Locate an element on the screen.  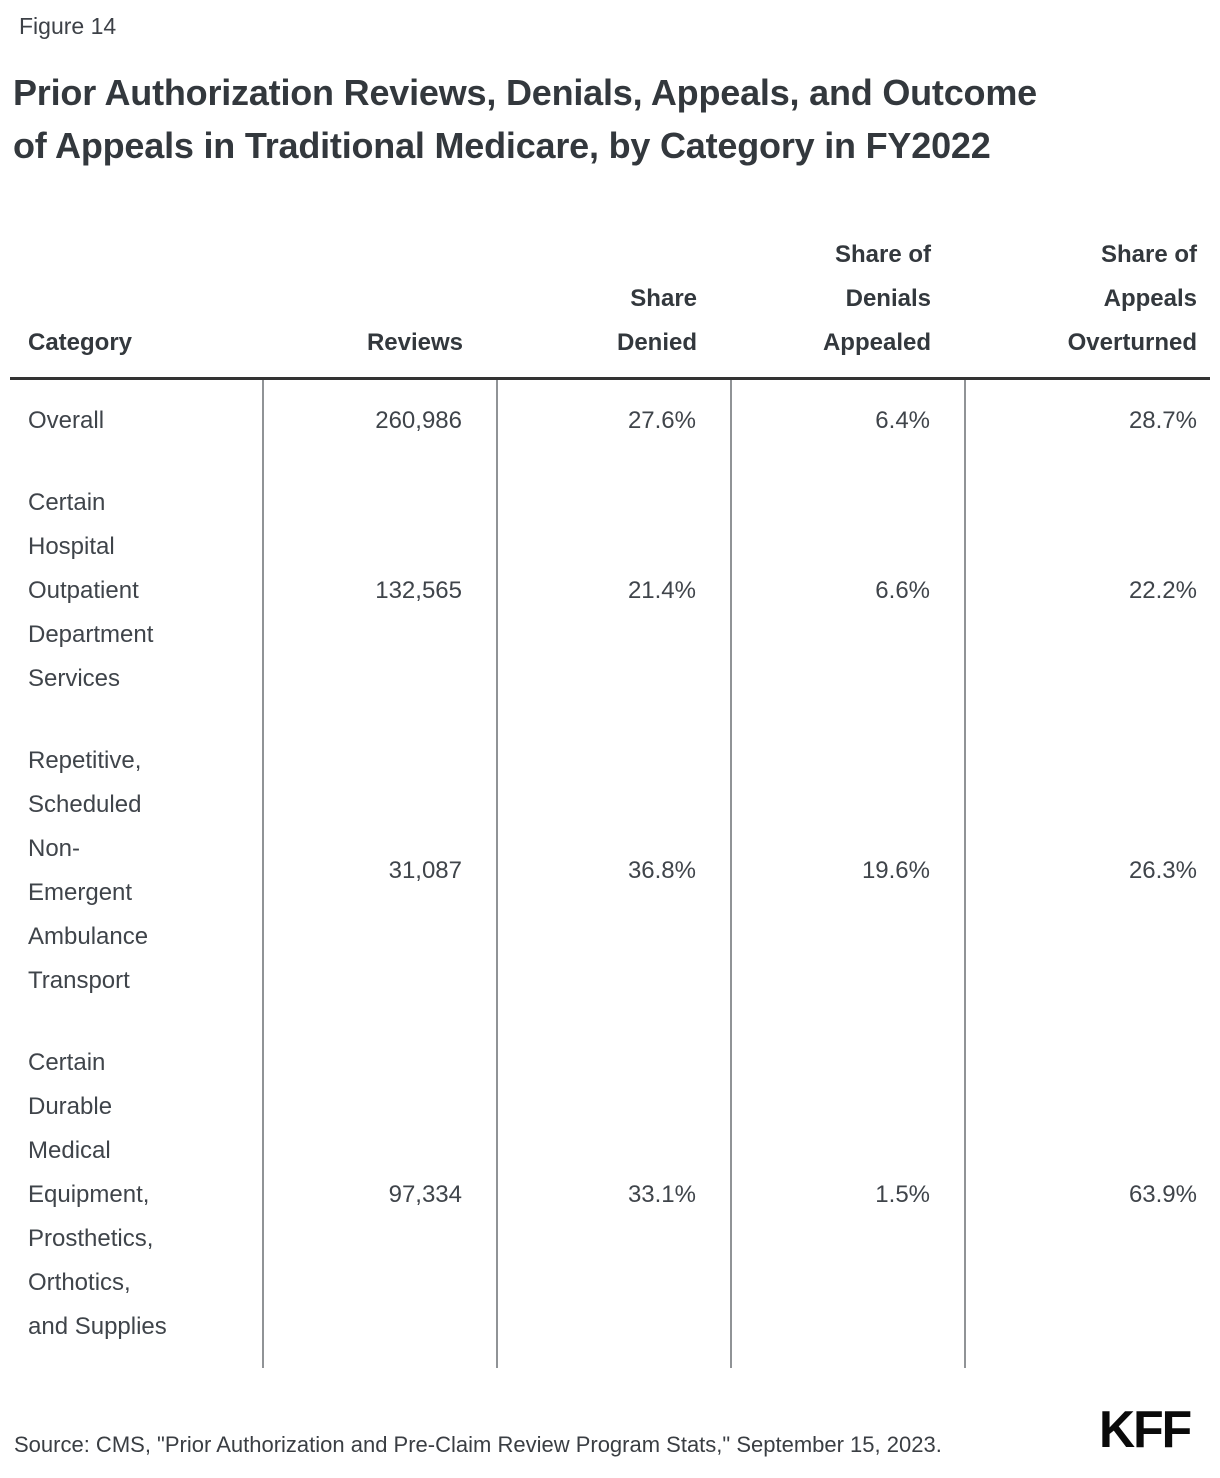
col-header-share-denied: Share Denied is located at coordinates (614, 302).